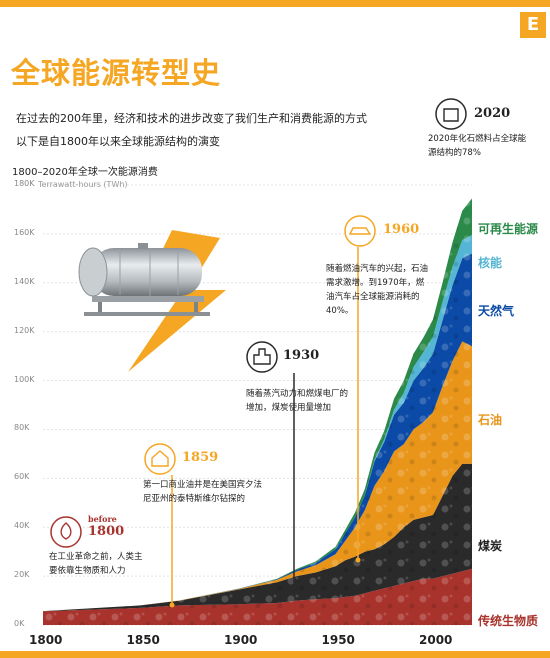  I want to click on annotation-1930-text: 随着蒸汽动力和燃煤电厂的 增加，煤炭使用量增加, so click(297, 401).